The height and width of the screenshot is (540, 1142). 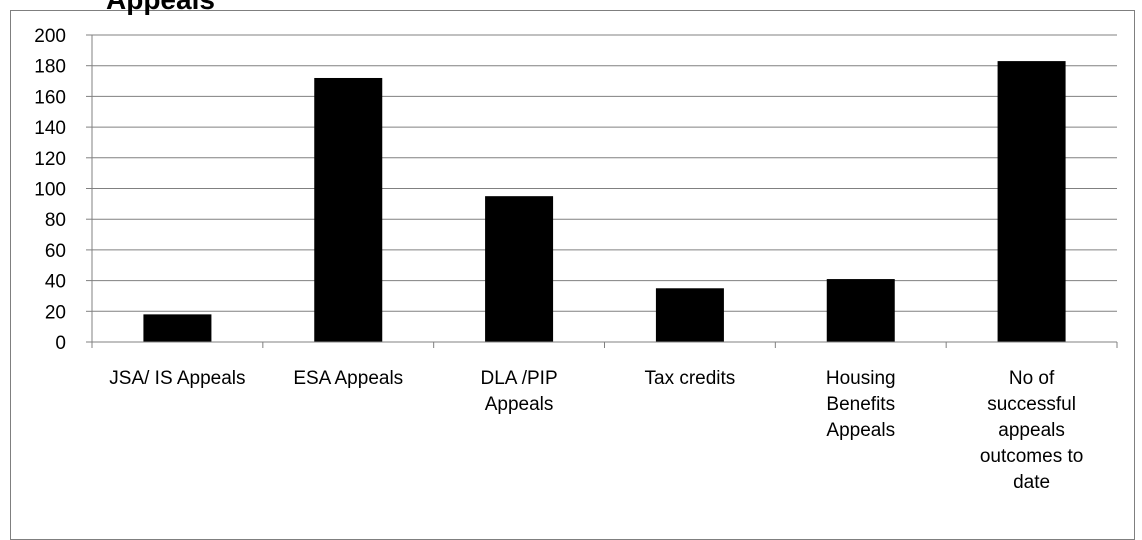 I want to click on x-category-label-line: Benefits, so click(x=860, y=404).